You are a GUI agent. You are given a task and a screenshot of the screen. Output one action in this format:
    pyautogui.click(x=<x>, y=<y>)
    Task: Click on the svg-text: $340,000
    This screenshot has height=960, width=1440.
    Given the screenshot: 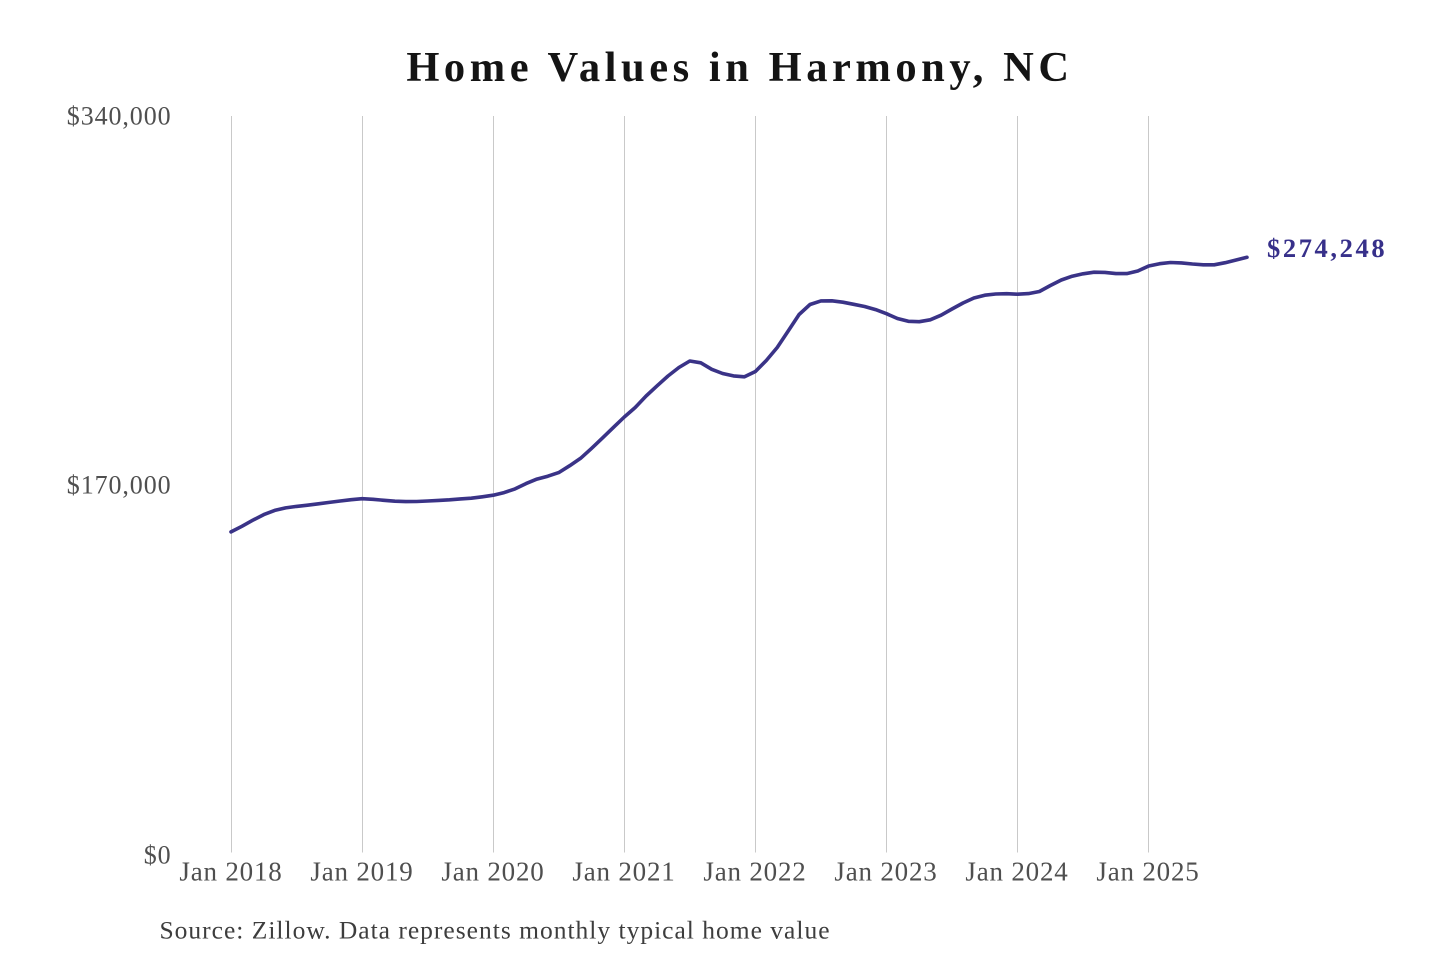 What is the action you would take?
    pyautogui.click(x=119, y=115)
    